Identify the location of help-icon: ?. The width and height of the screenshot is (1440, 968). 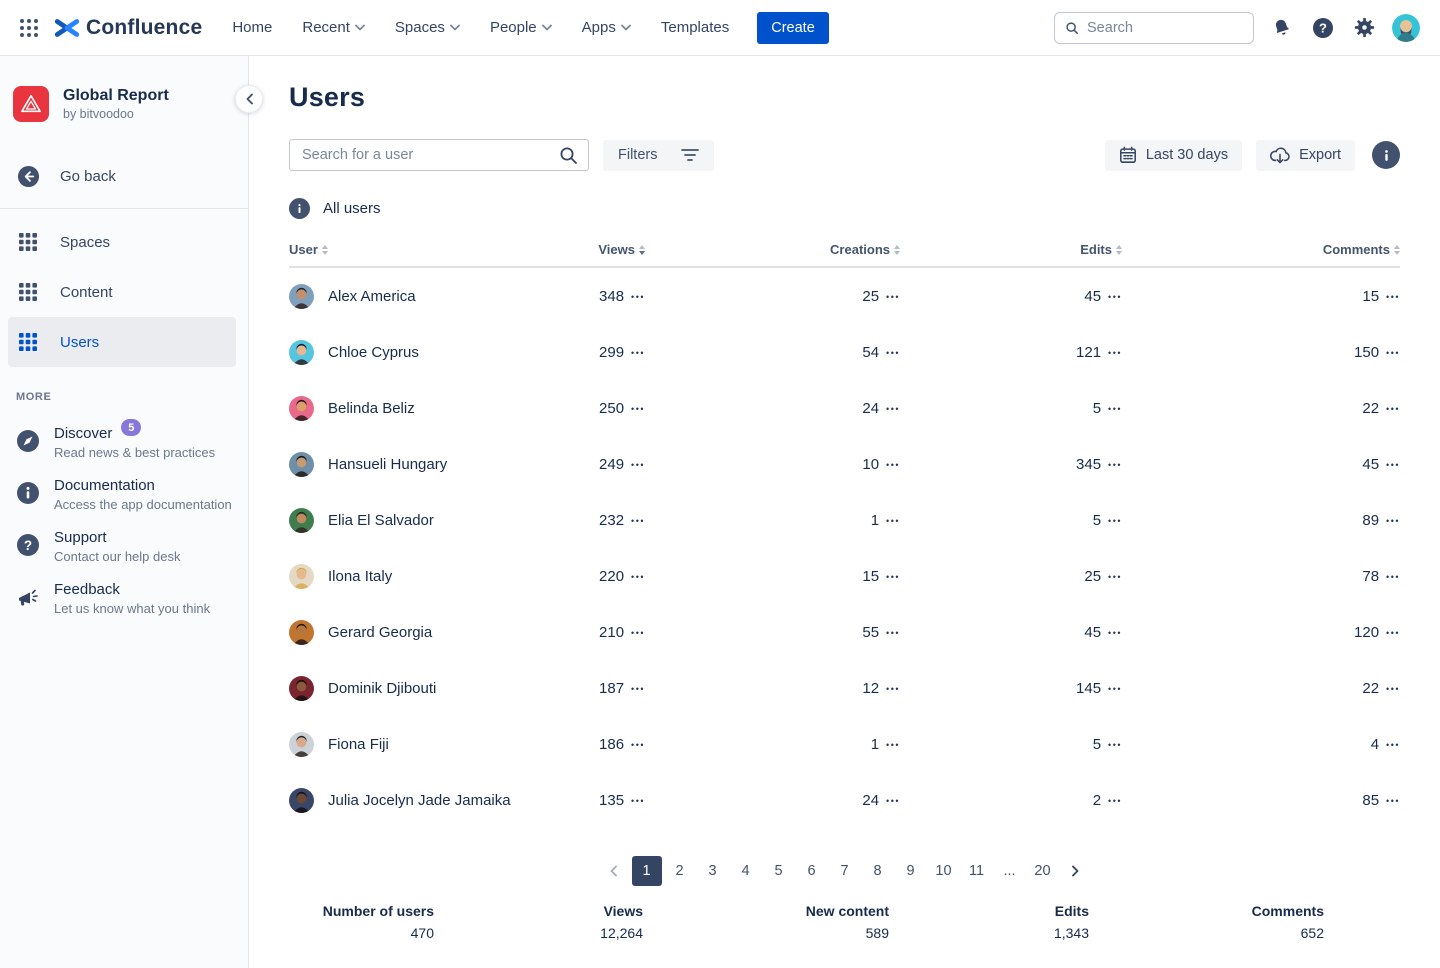
(1323, 28).